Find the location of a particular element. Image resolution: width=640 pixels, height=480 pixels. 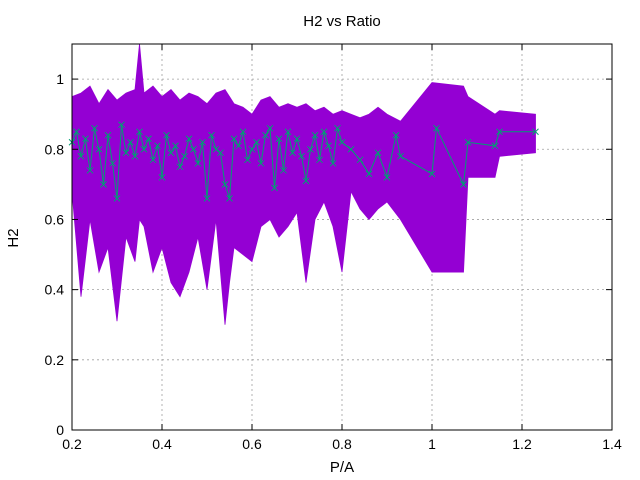

y-tick-label: 1 is located at coordinates (60, 79).